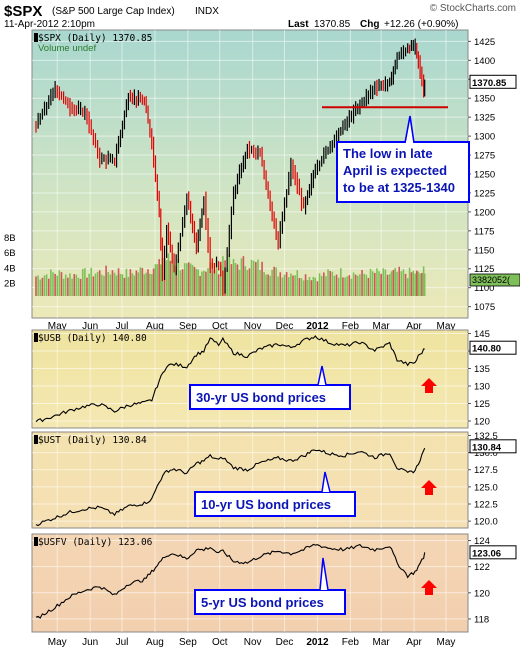 The image size is (520, 651). What do you see at coordinates (270, 602) in the screenshot?
I see `annotation-box-usfv` at bounding box center [270, 602].